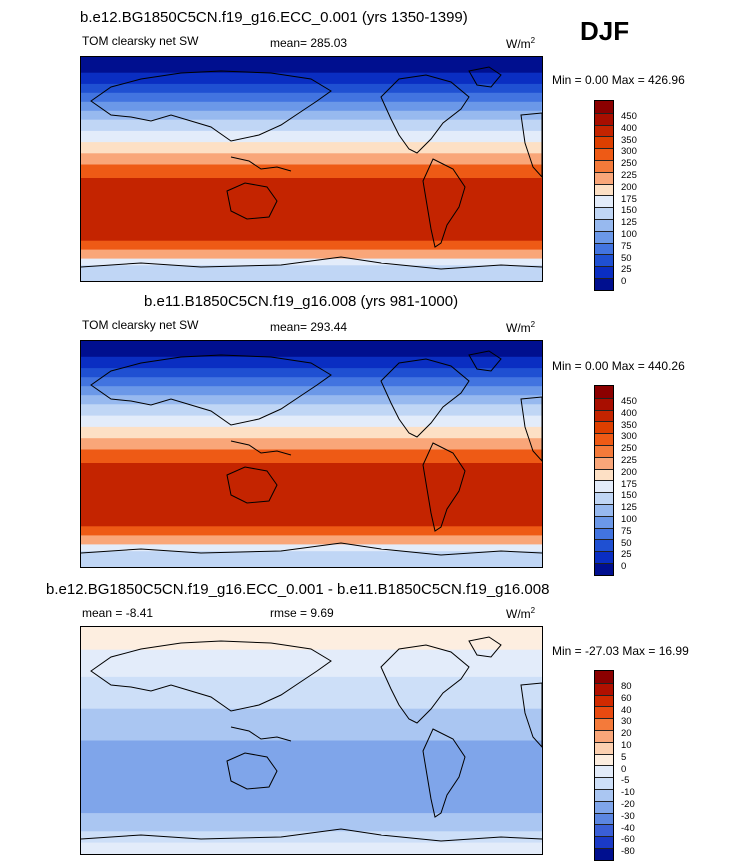 This screenshot has width=733, height=861. I want to click on panel-2-variable: TOM clearsky net SW, so click(140, 325).